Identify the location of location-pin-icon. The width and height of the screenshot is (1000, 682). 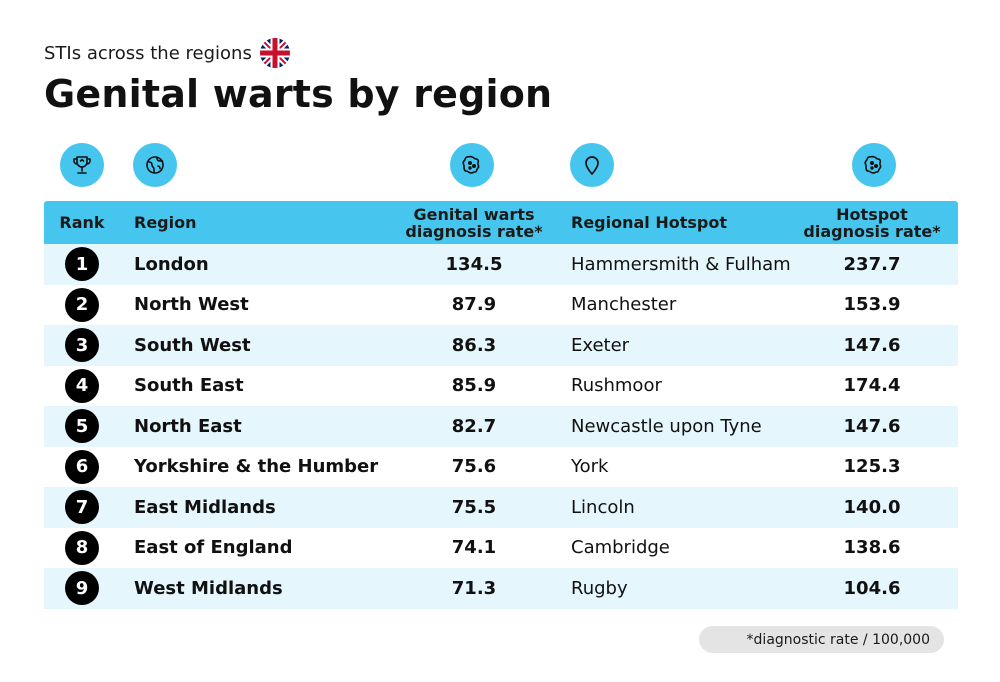
(592, 165).